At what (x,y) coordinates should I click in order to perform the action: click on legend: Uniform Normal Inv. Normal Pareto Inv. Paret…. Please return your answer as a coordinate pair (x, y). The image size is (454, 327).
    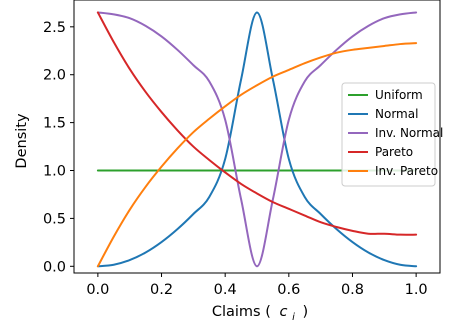
    Looking at the image, I should click on (392, 134).